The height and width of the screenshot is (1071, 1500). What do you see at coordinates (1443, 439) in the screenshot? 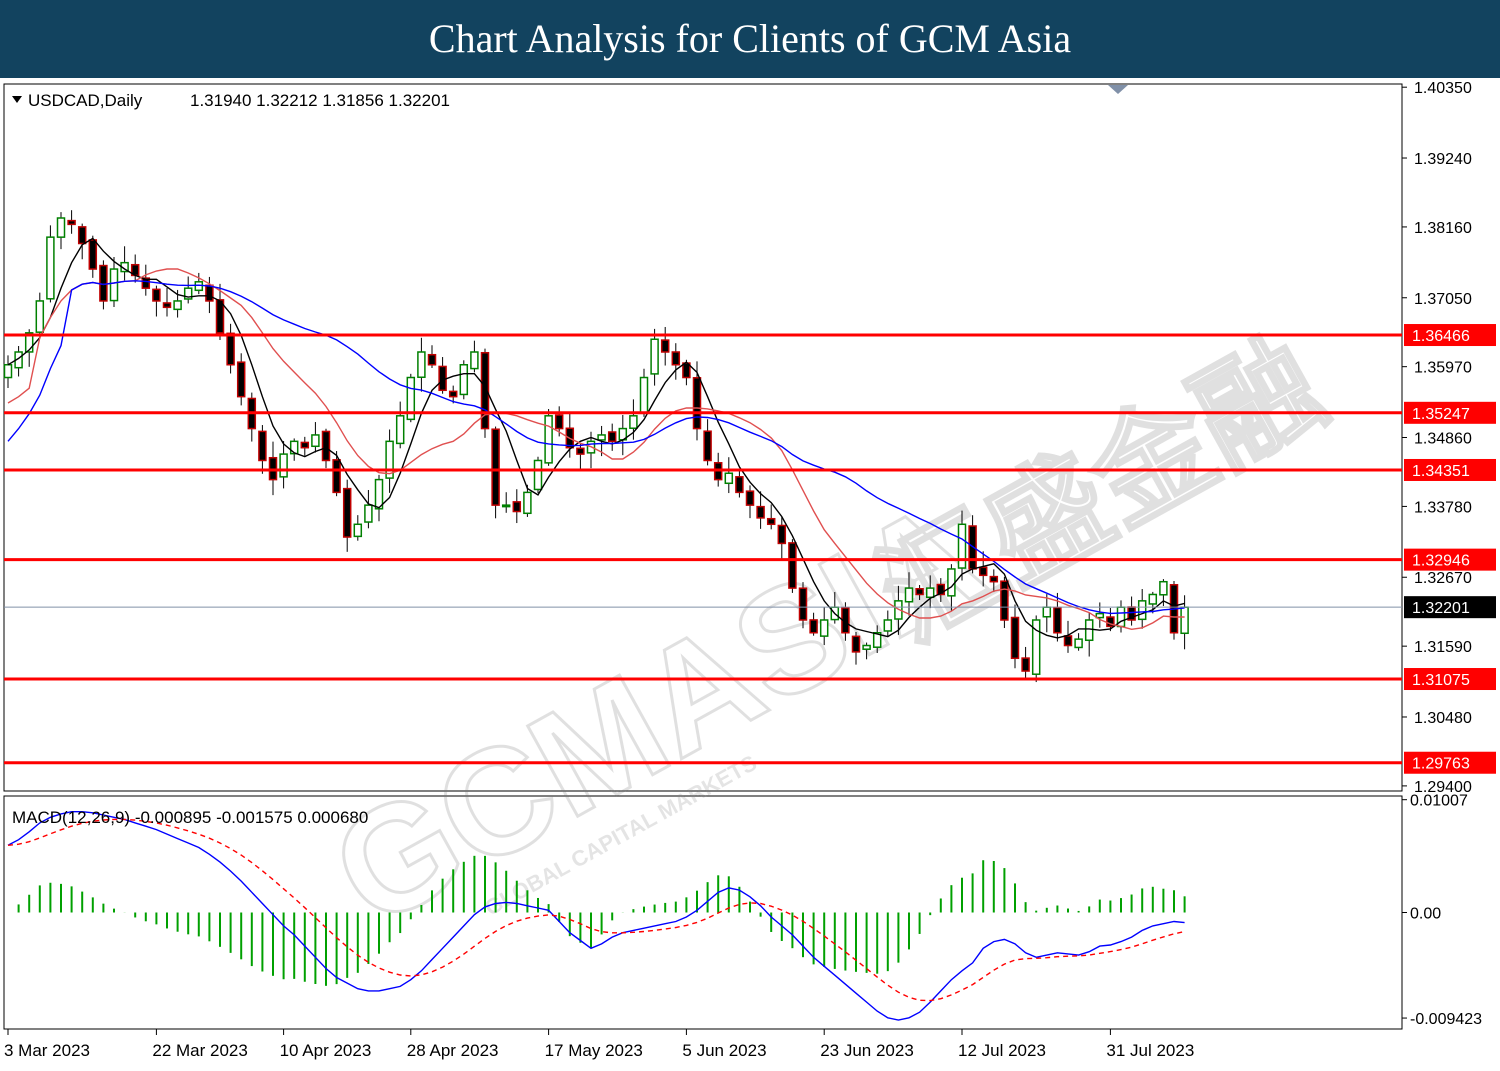
I see `price-axis-label: 1.34860` at bounding box center [1443, 439].